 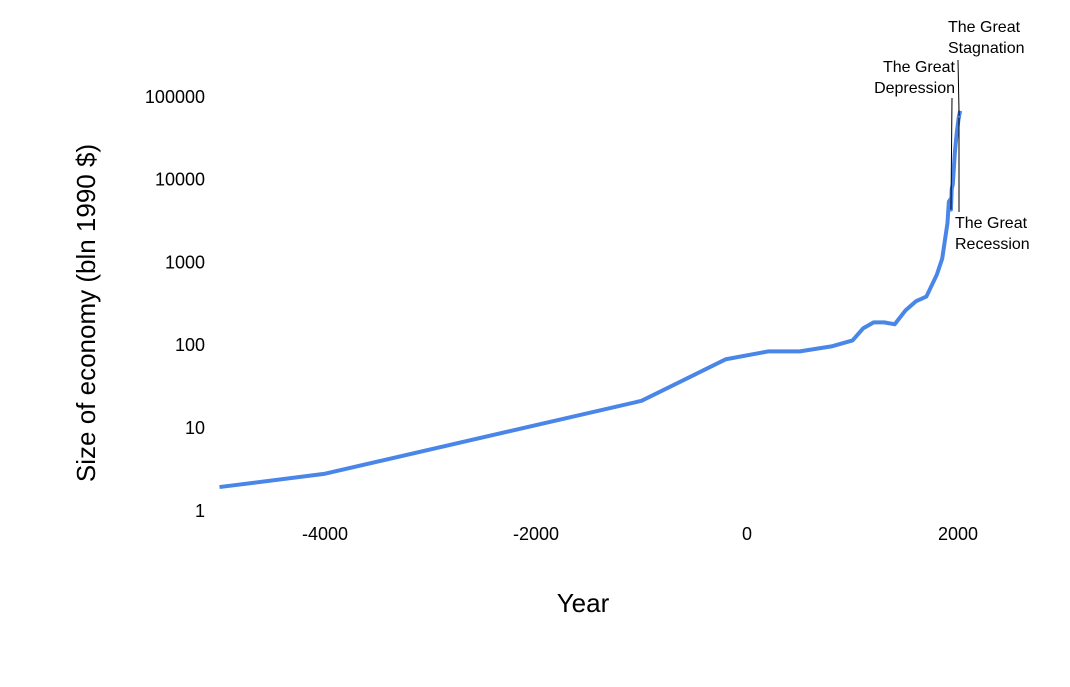 What do you see at coordinates (583, 603) in the screenshot?
I see `x-axis-label: Year` at bounding box center [583, 603].